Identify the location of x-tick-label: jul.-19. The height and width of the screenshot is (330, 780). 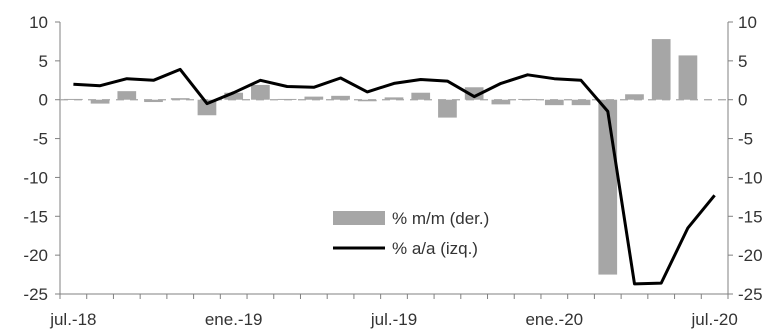
(393, 319).